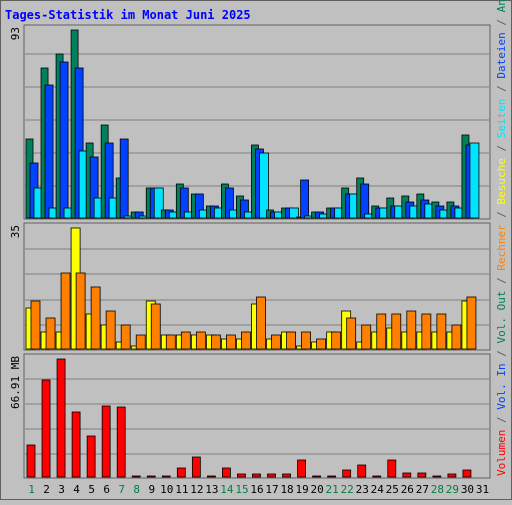  I want to click on x-tick-label-9: 9, so click(151, 489).